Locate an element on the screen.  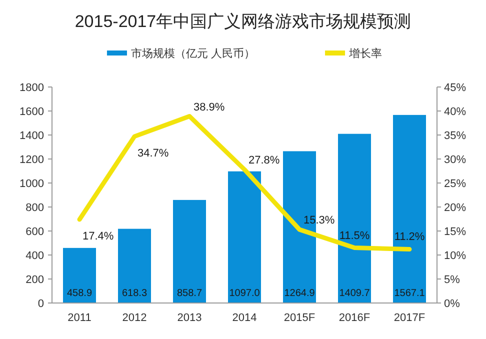
y-tick-label: 1400 is located at coordinates (32, 136).